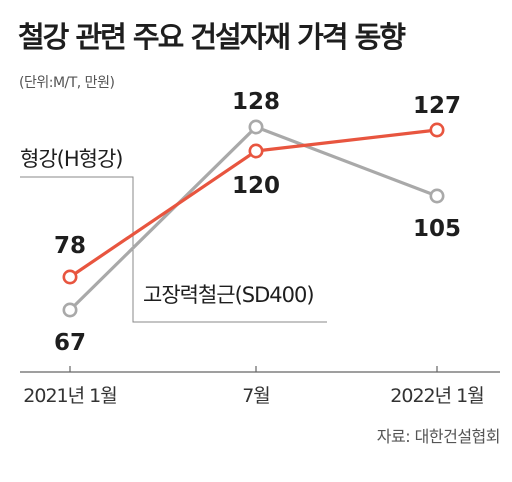  Describe the element at coordinates (71, 159) in the screenshot. I see `legend-h-beam: 형강(H형강)` at that location.